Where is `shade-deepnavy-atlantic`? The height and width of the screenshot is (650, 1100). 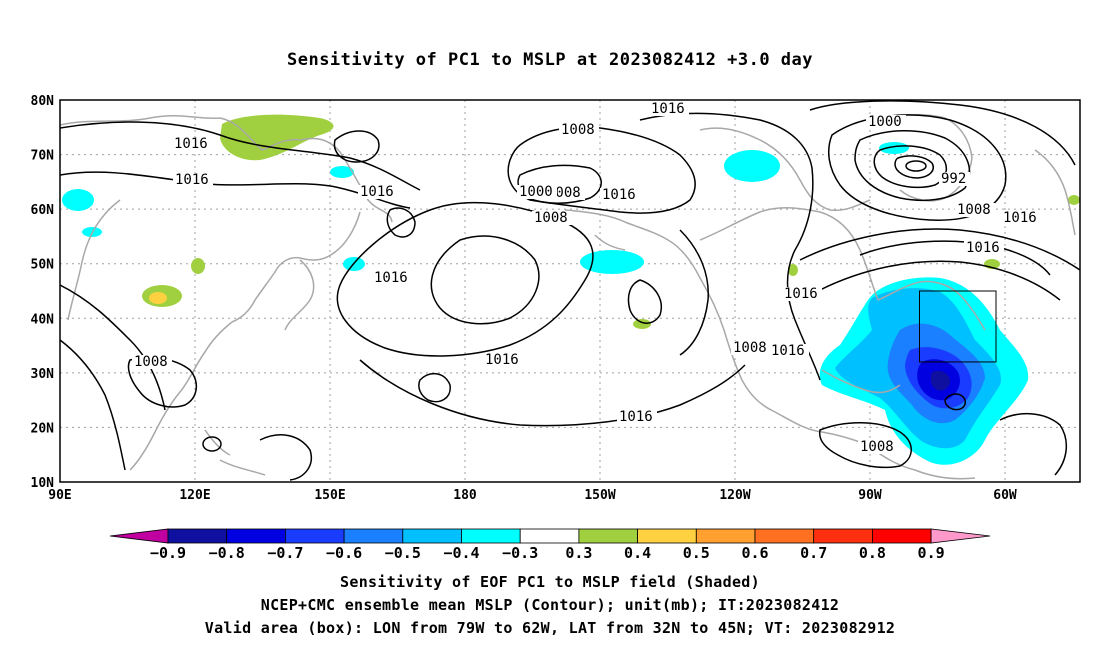
shade-deepnavy-atlantic is located at coordinates (940, 380).